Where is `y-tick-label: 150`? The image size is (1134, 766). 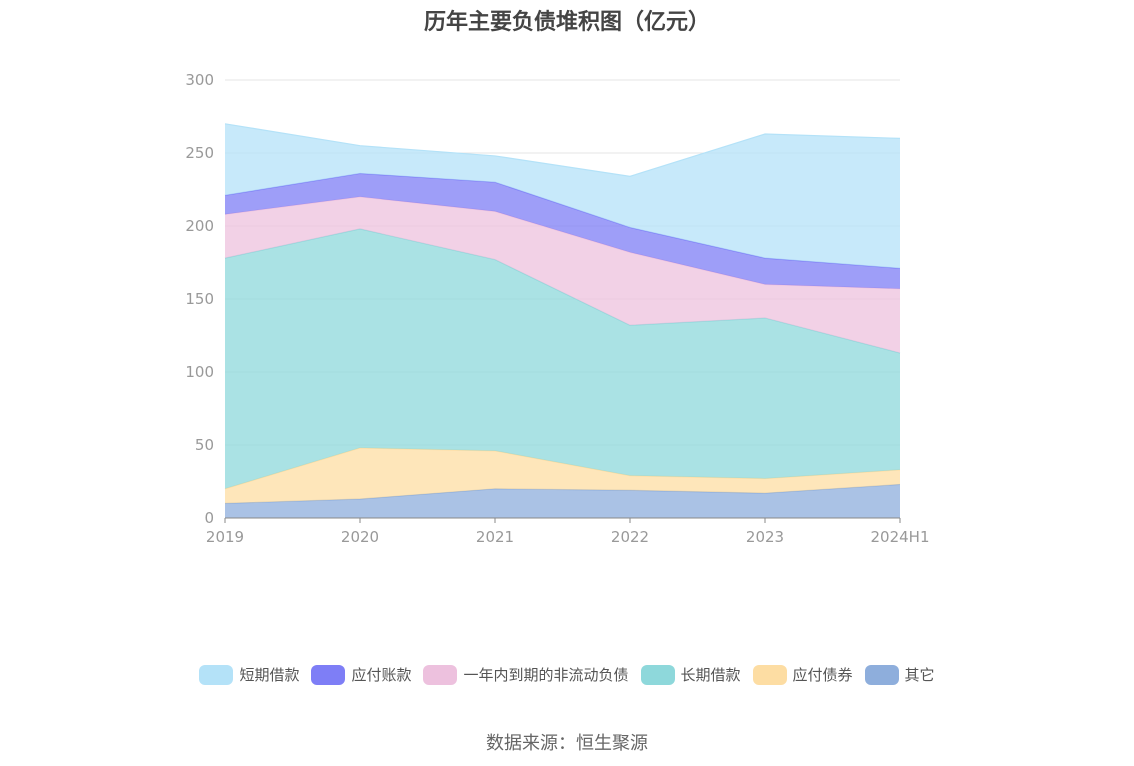 y-tick-label: 150 is located at coordinates (199, 299).